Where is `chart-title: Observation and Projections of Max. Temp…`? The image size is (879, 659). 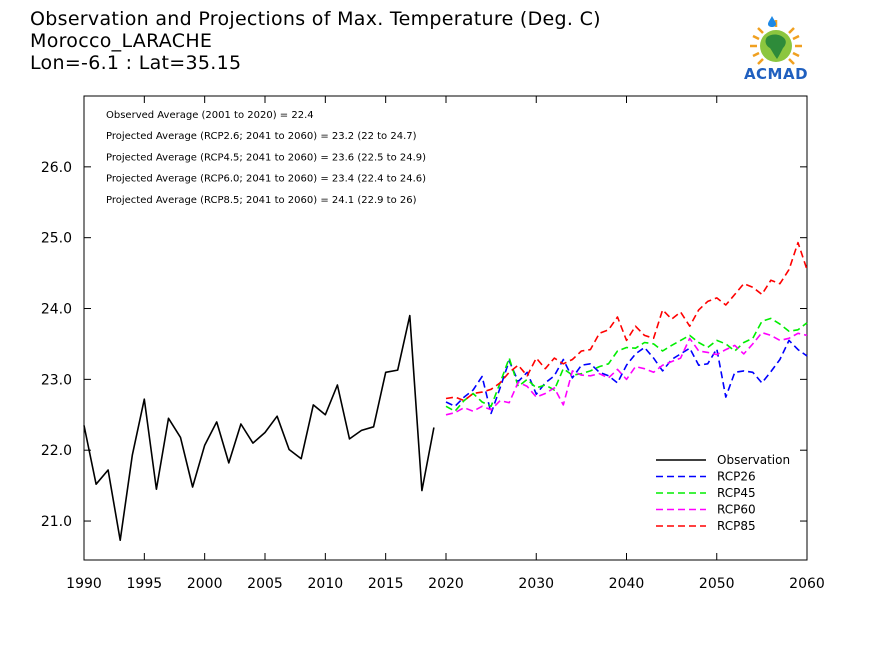
chart-title: Observation and Projections of Max. Temp… is located at coordinates (315, 19).